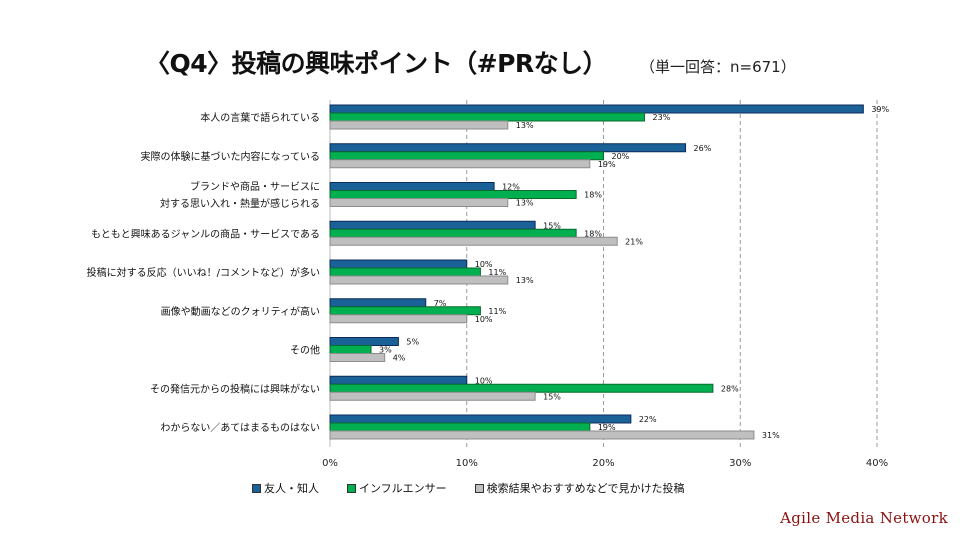  I want to click on data-label: 26%, so click(703, 148).